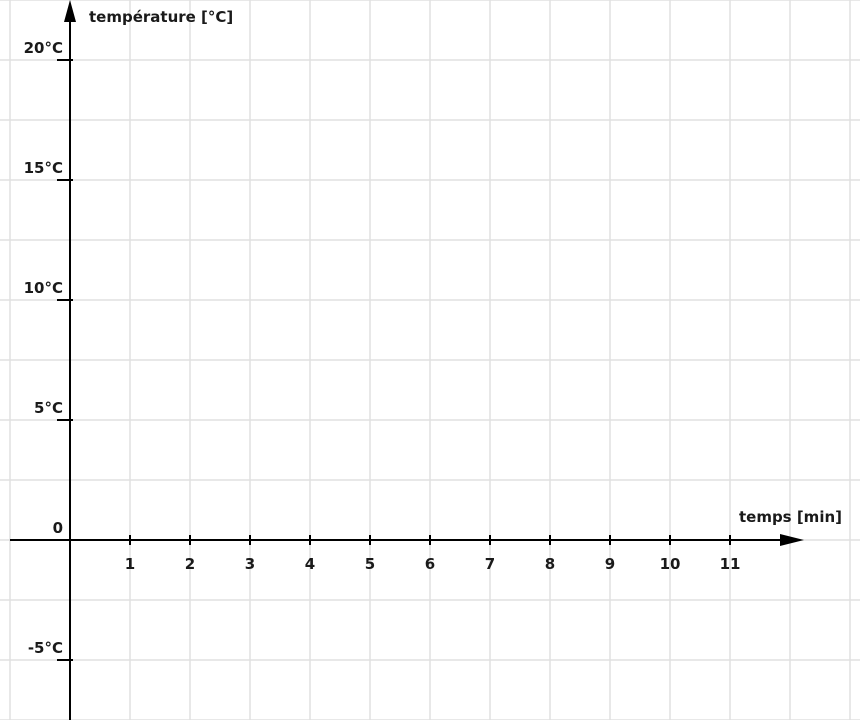 This screenshot has width=860, height=720. What do you see at coordinates (48, 408) in the screenshot?
I see `y-tick-label: 5°C` at bounding box center [48, 408].